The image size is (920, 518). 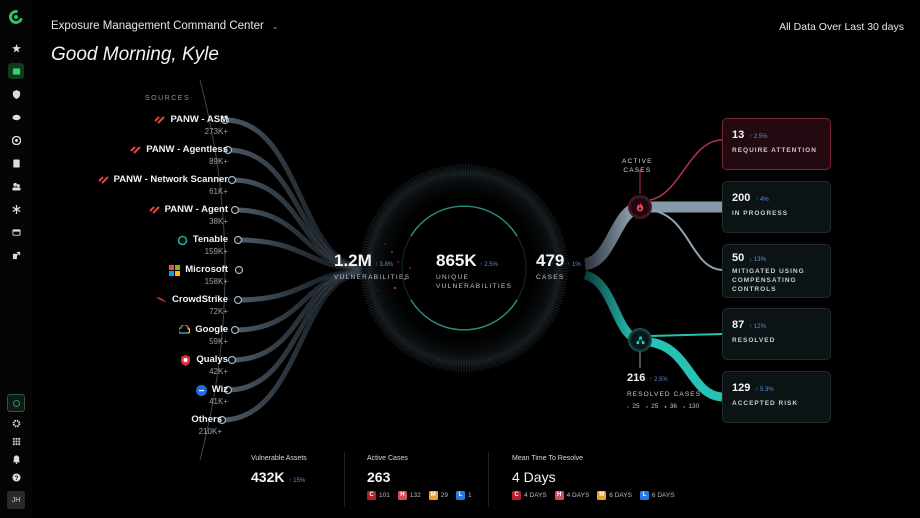 What do you see at coordinates (16, 48) in the screenshot?
I see `star-icon` at bounding box center [16, 48].